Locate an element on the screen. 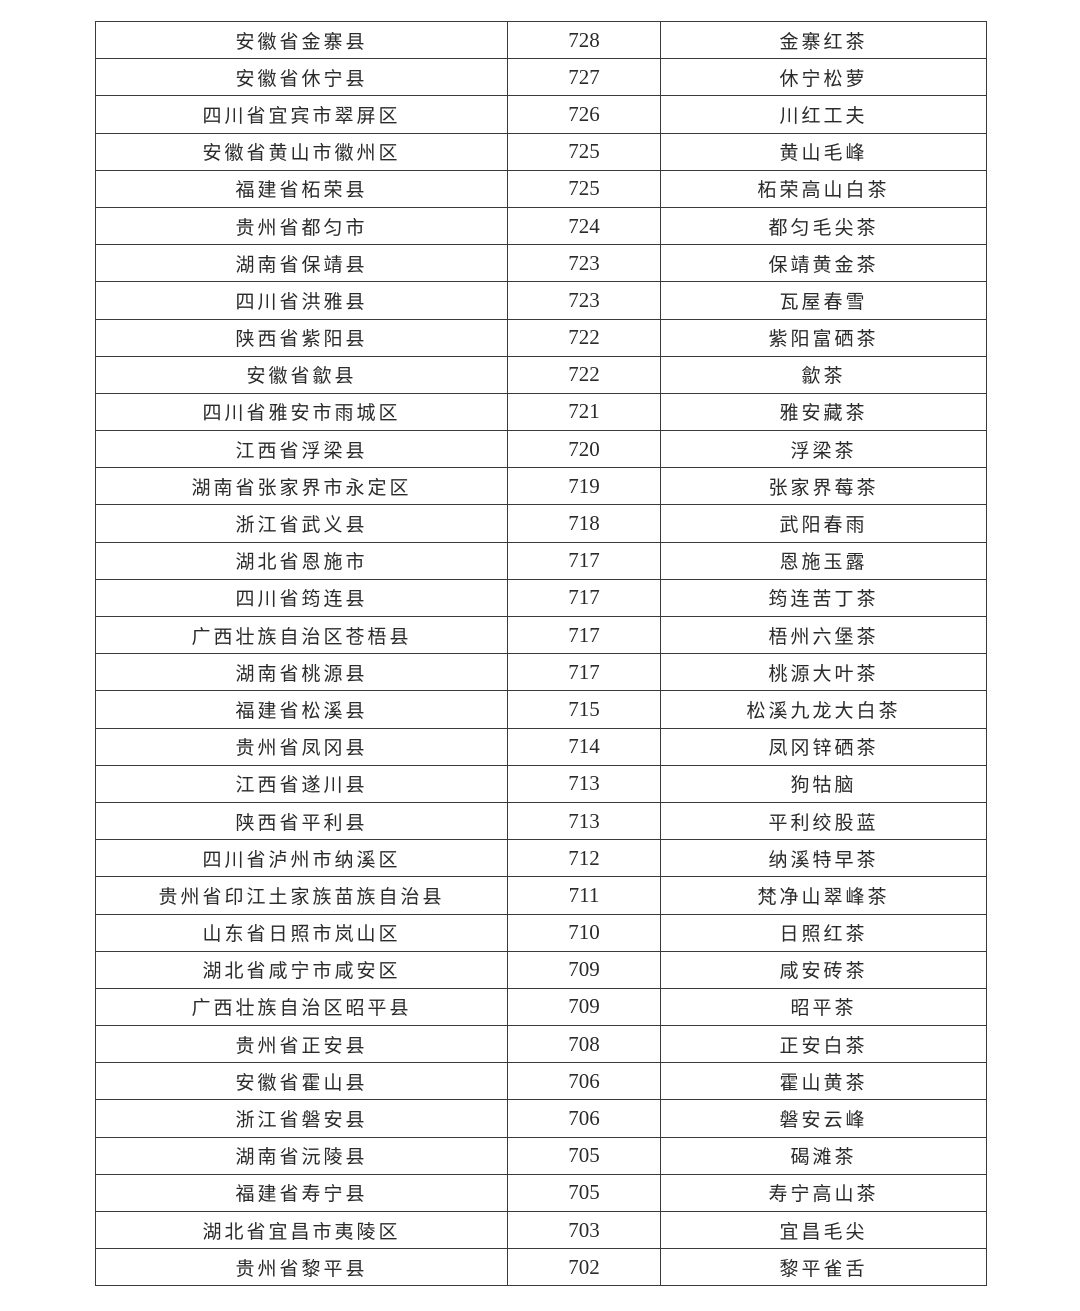  region-cell: 湖南省保靖县 is located at coordinates (301, 263).